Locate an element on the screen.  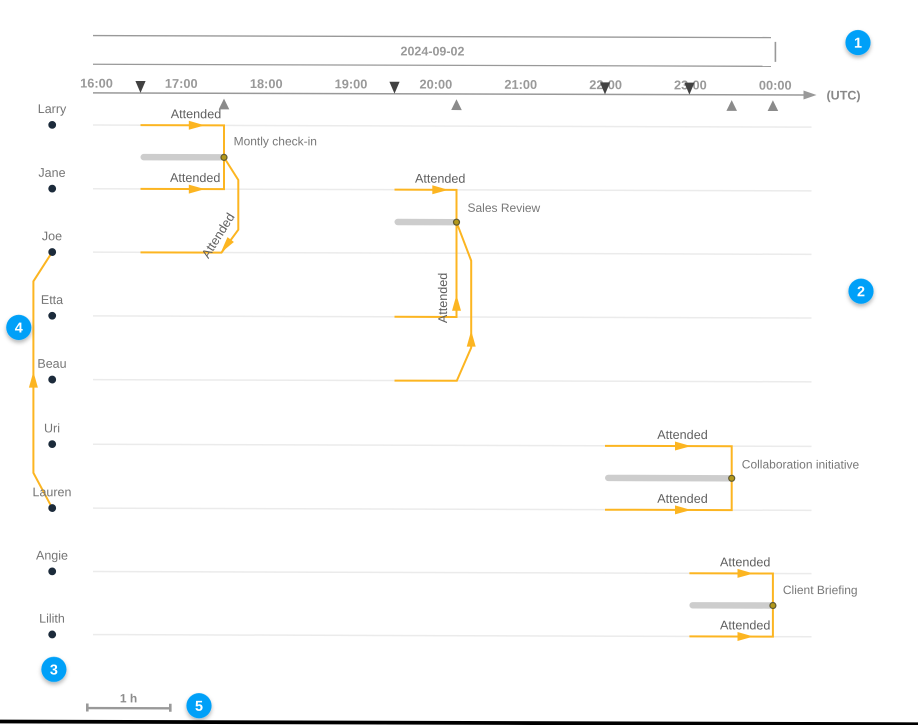
svg-text: 5 is located at coordinates (199, 707).